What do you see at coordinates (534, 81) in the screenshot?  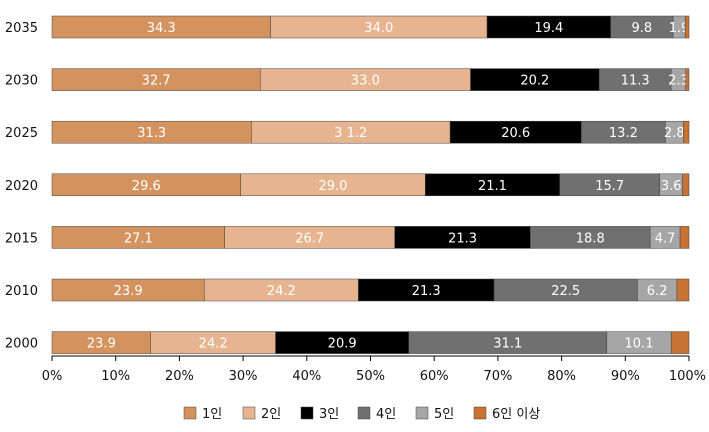 I see `data-label: 20.2` at bounding box center [534, 81].